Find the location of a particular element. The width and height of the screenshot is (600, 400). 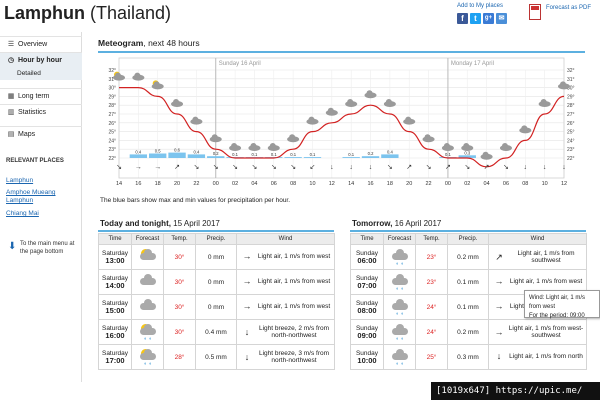

row-time: Sunday 09:00 is located at coordinates (367, 332).